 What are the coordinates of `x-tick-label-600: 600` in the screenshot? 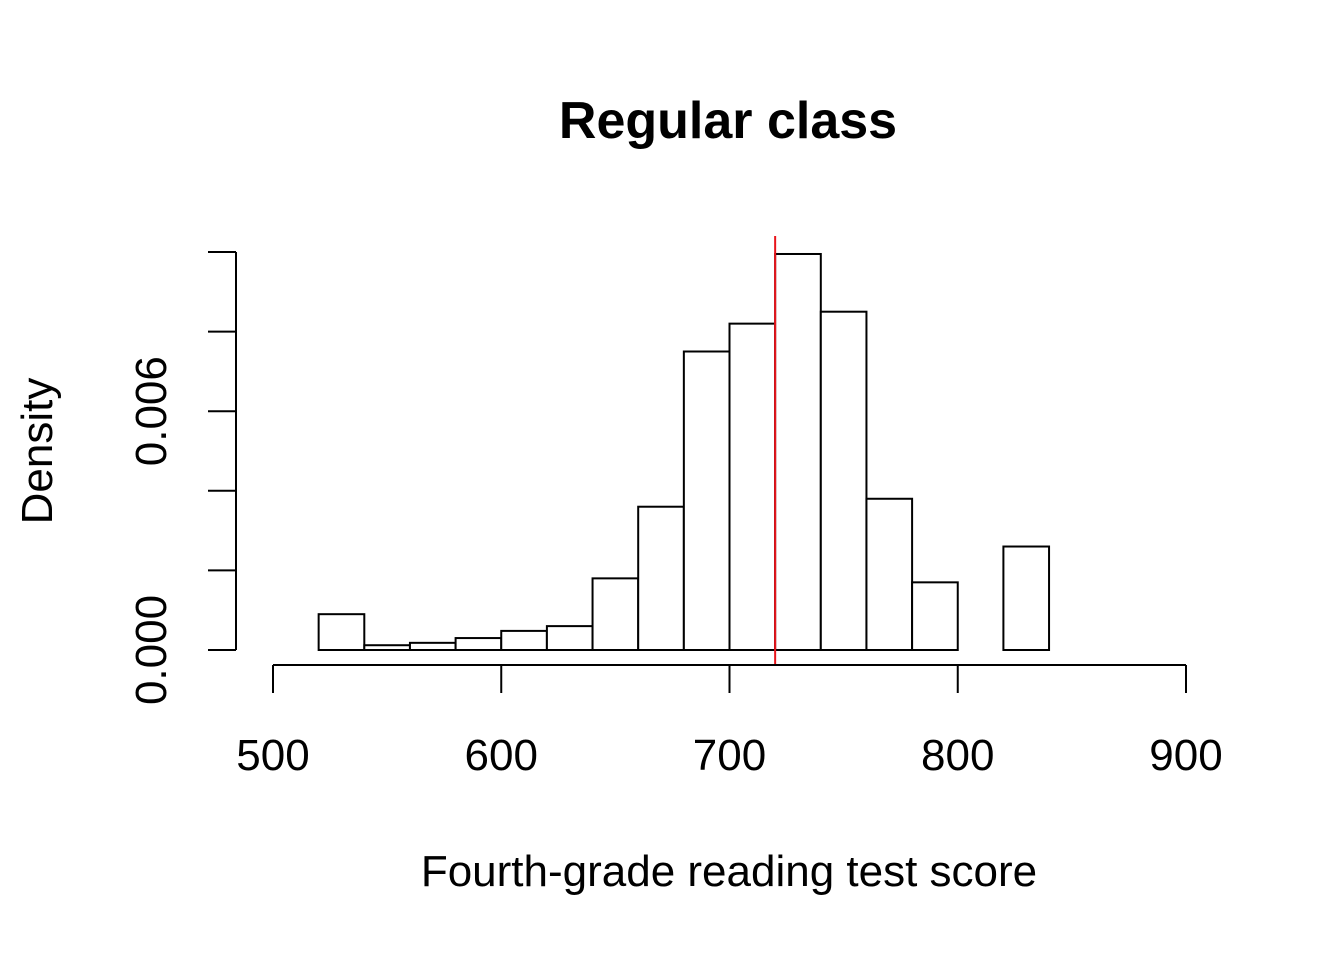 It's located at (501, 755).